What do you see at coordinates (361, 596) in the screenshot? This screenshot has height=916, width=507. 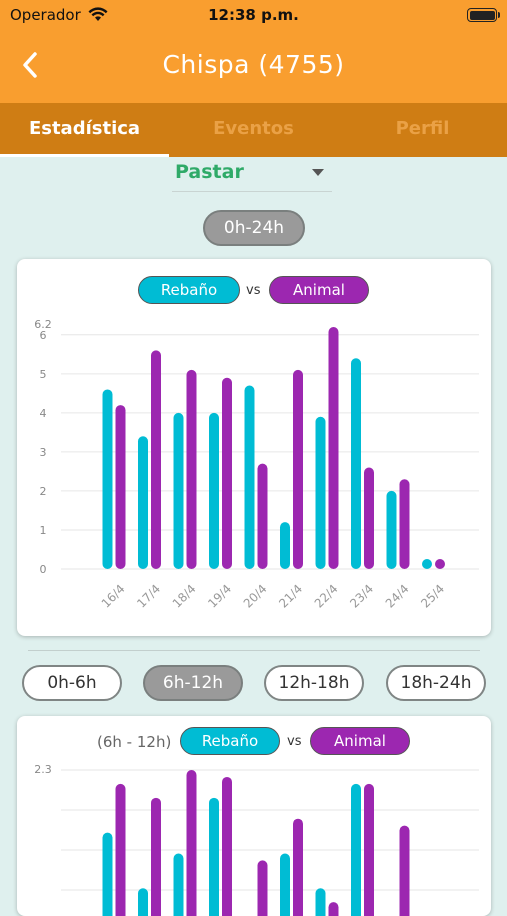 I see `x-tick-label: 23/4` at bounding box center [361, 596].